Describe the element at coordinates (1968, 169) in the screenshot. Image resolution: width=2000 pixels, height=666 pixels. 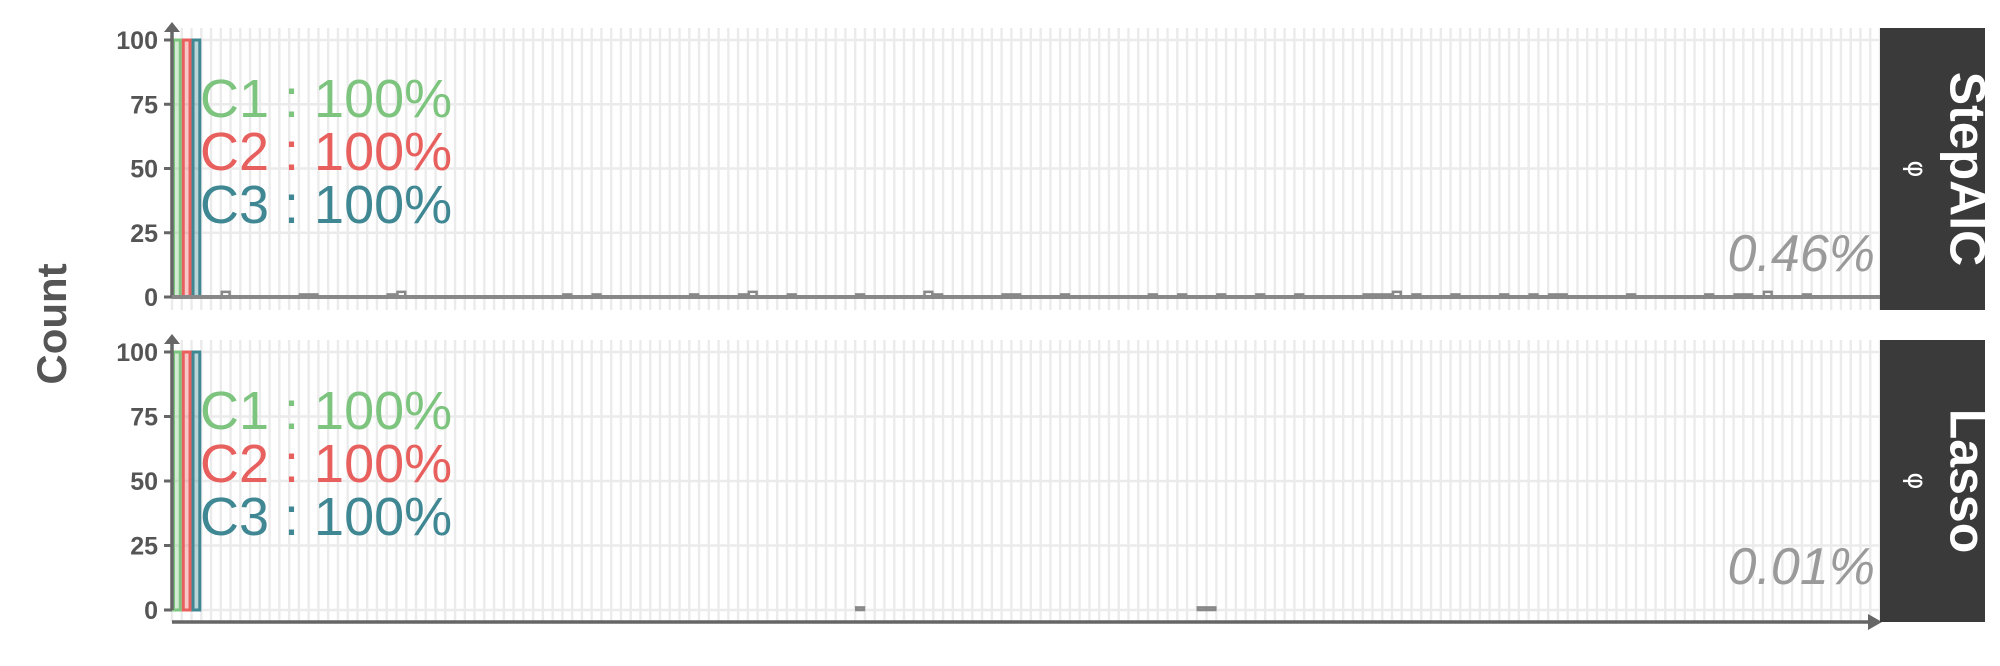
I see `facet-strip-title: StepAIC` at that location.